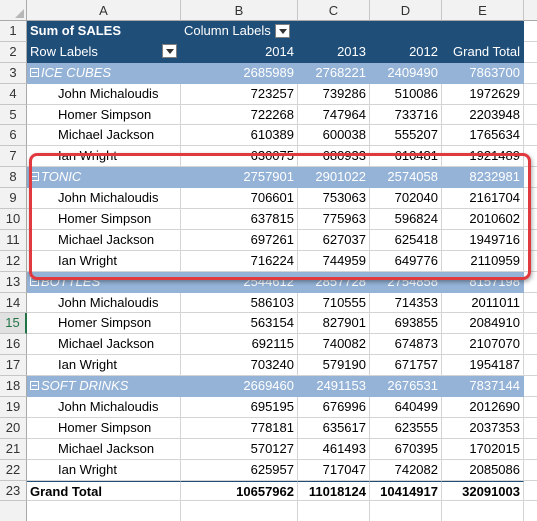  What do you see at coordinates (239, 470) in the screenshot?
I see `value-cell: 625957` at bounding box center [239, 470].